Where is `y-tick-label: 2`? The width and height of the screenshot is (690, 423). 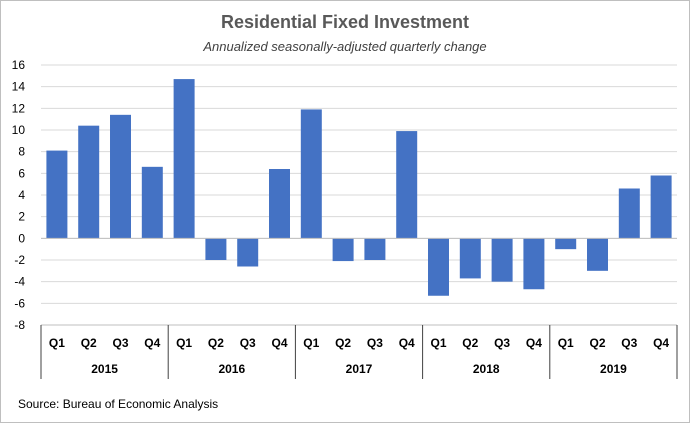
y-tick-label: 2 is located at coordinates (21, 217).